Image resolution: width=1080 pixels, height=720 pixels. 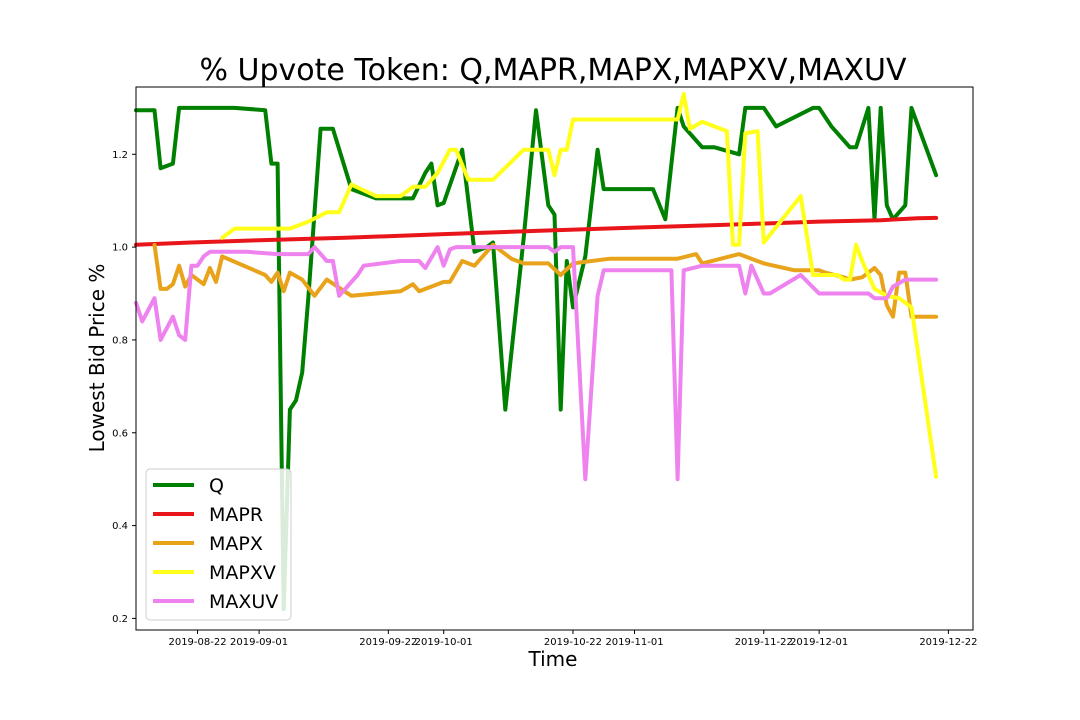 What do you see at coordinates (573, 642) in the screenshot?
I see `x-tick-label: 2019-10-22` at bounding box center [573, 642].